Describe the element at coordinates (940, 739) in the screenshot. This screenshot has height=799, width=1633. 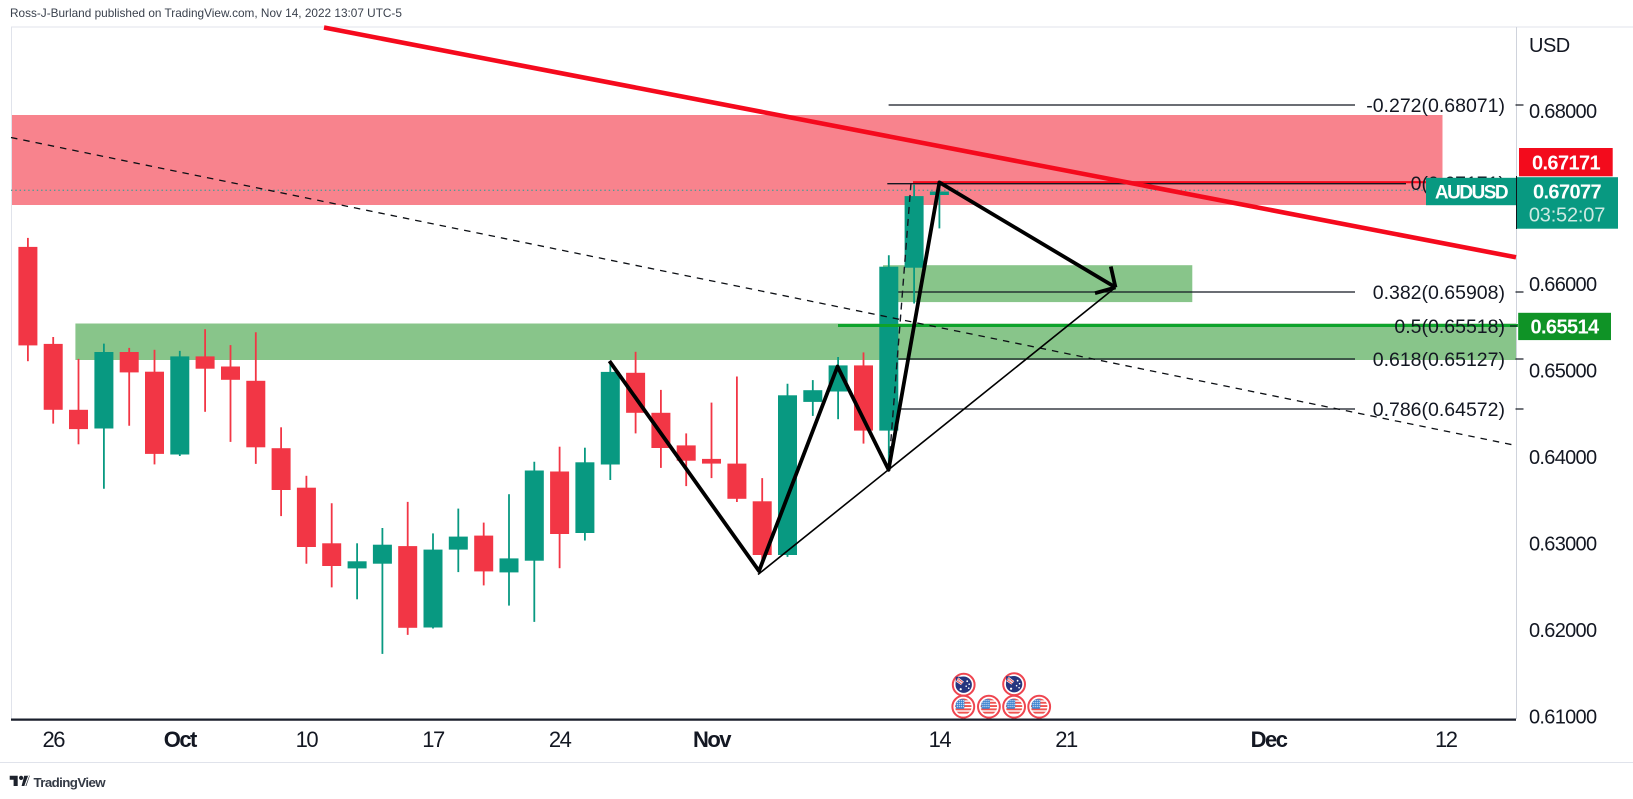
I see `svg-text: 14` at that location.